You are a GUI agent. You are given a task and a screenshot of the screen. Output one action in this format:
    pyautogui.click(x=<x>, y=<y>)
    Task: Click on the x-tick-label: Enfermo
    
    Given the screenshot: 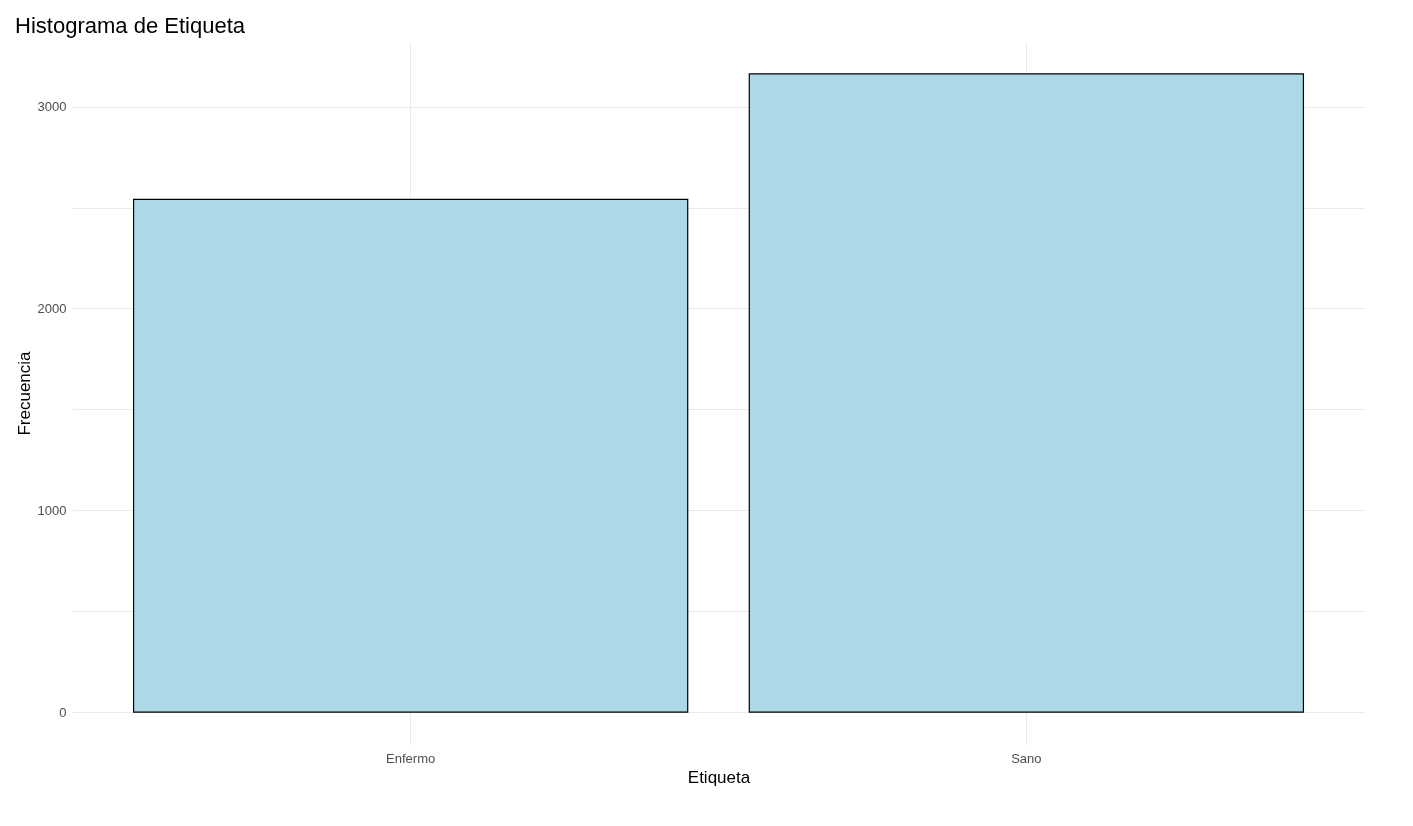 What is the action you would take?
    pyautogui.click(x=411, y=758)
    